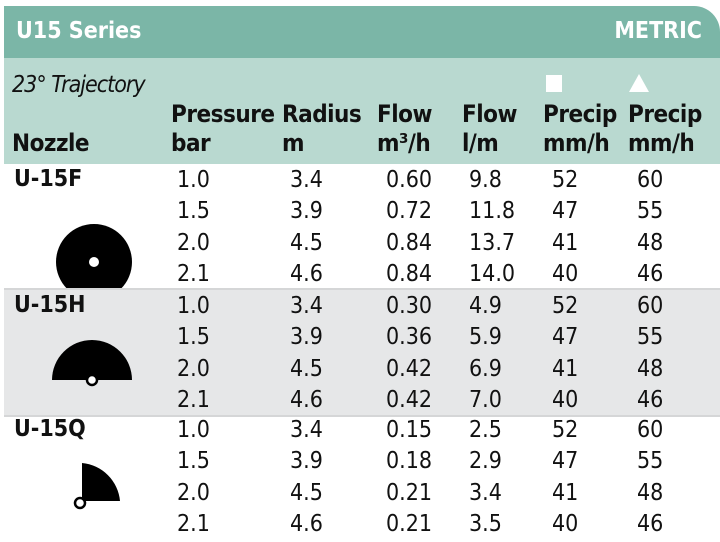  What do you see at coordinates (362, 523) in the screenshot?
I see `table-row: 2.1 4.6 0.21 3.5 40 46` at bounding box center [362, 523].